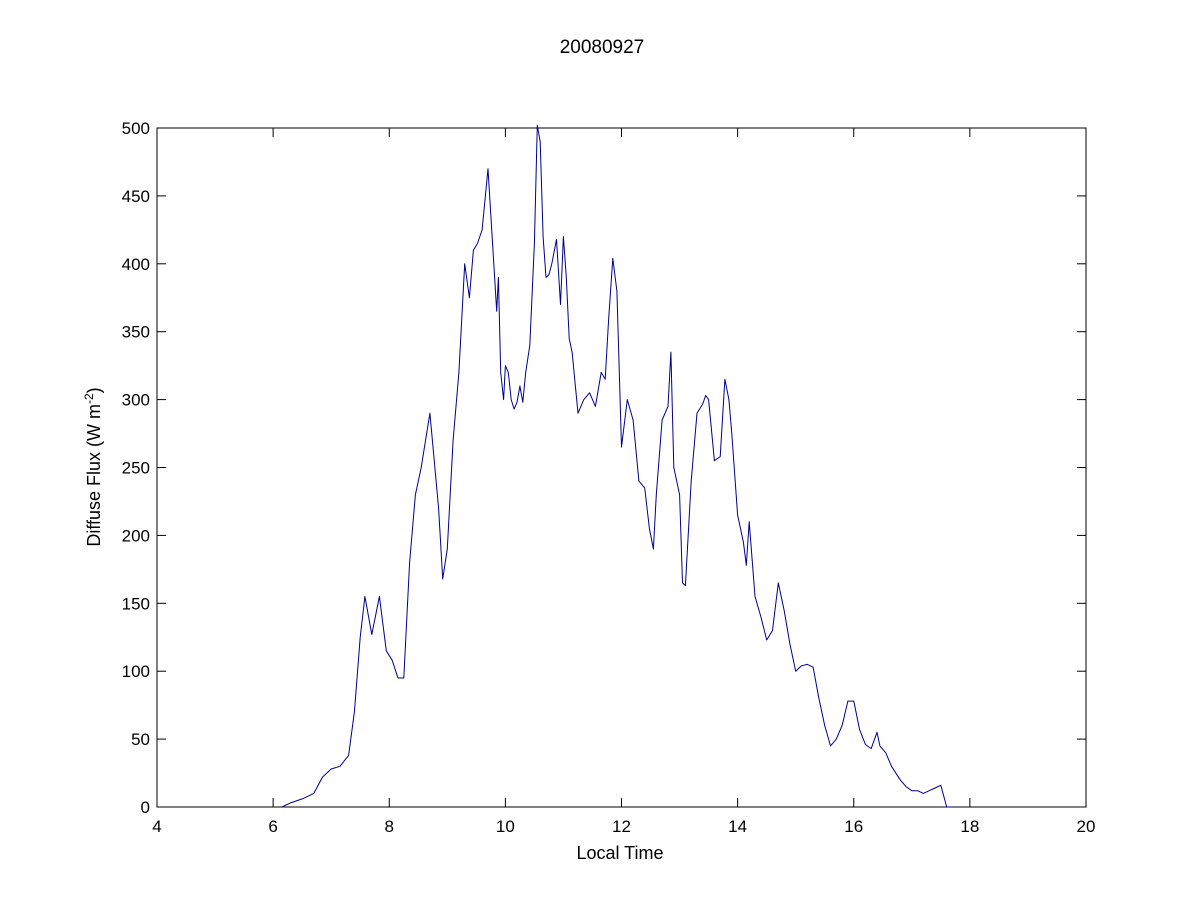  I want to click on y-axis-title-superscript: -2, so click(89, 398).